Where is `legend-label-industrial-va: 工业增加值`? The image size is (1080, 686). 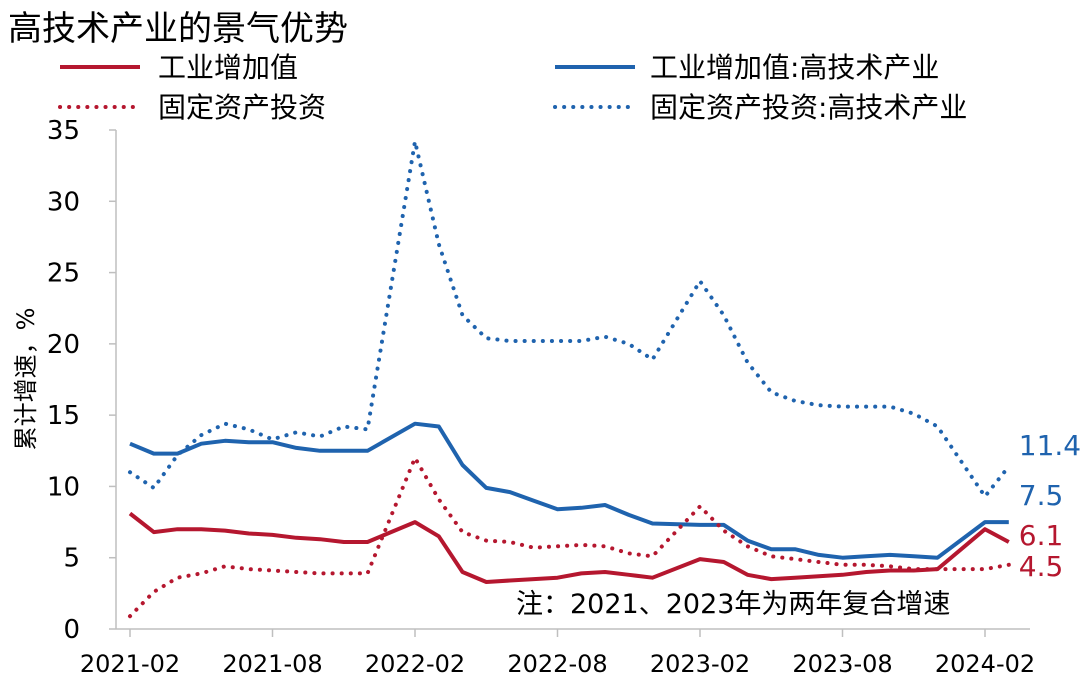
legend-label-industrial-va: 工业增加值 is located at coordinates (228, 67).